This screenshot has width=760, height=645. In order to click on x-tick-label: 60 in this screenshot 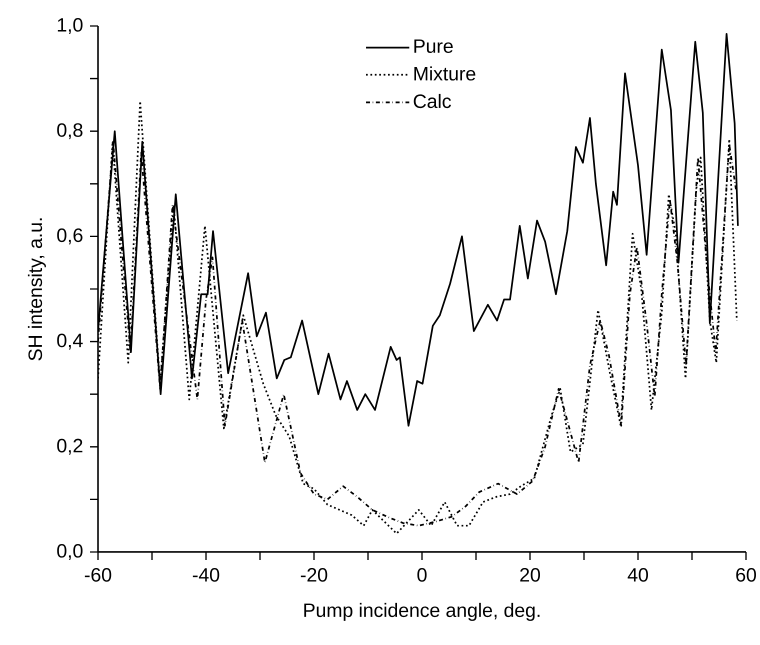, I will do `click(746, 575)`.